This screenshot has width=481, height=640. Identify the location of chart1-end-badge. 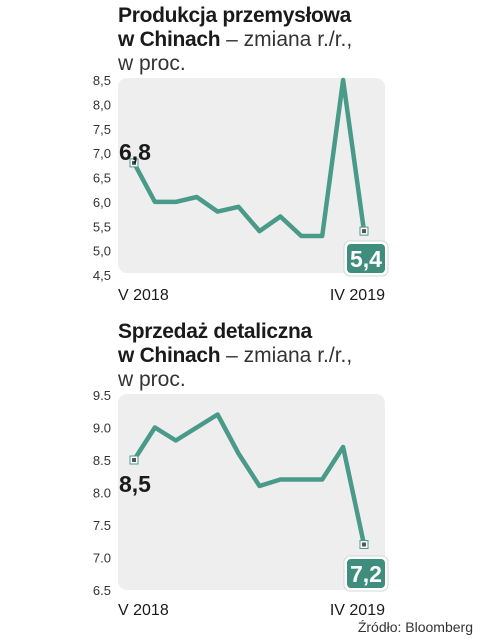
(366, 258).